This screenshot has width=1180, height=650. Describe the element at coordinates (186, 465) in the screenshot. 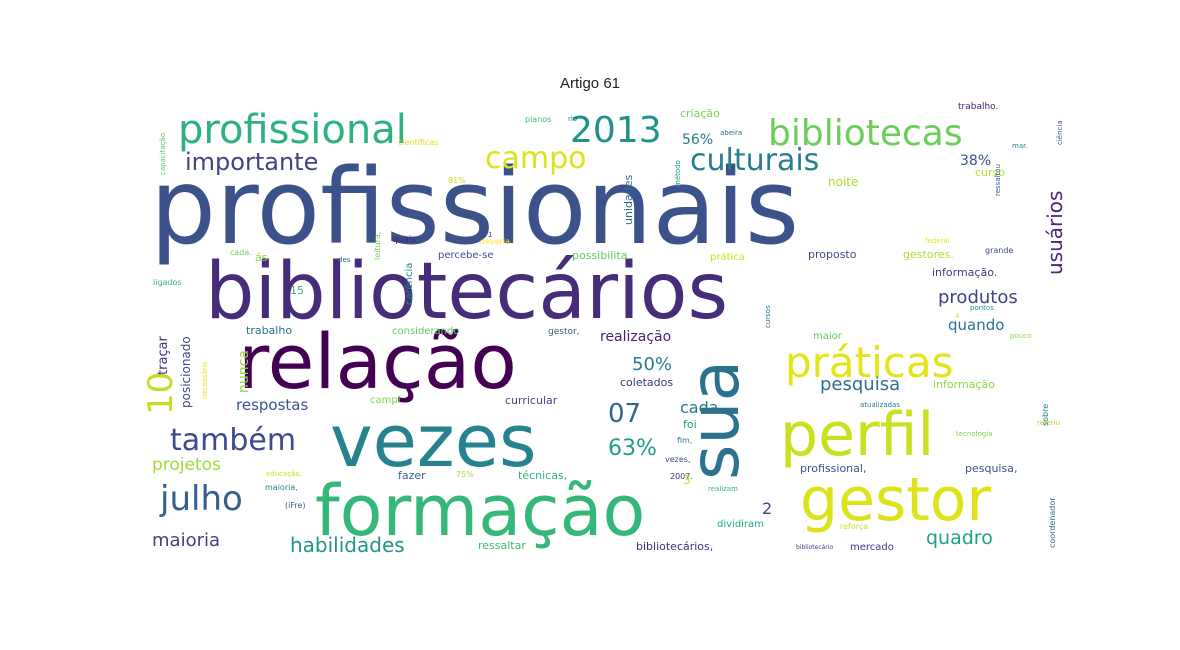

I see `word-29: projetos` at that location.